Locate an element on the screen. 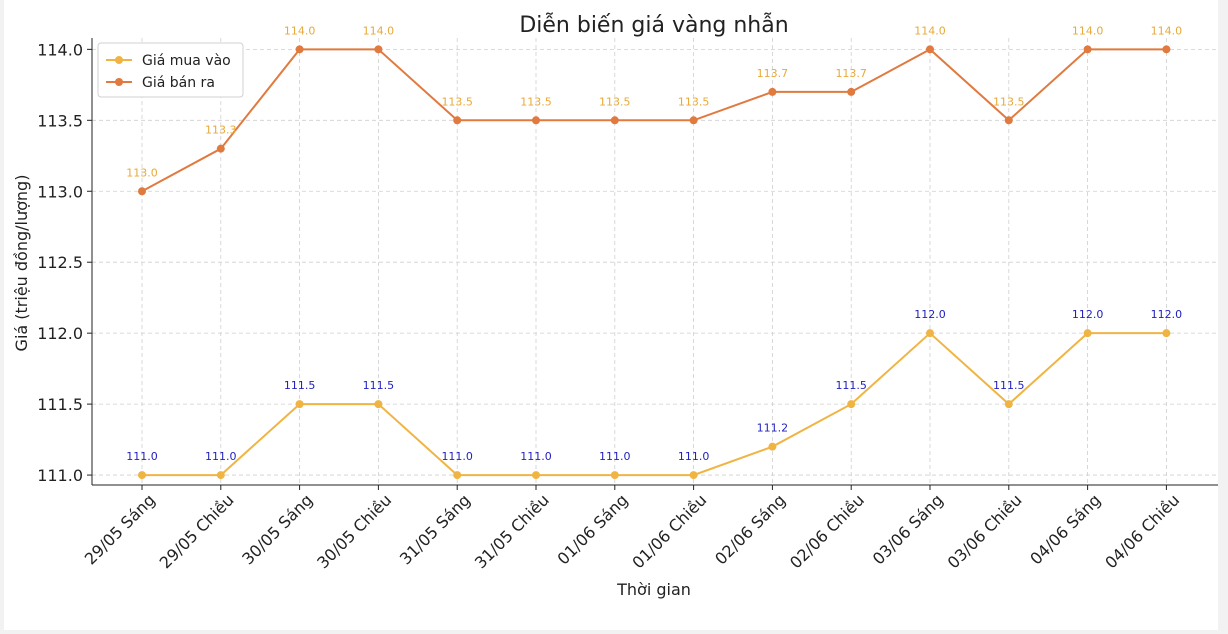 This screenshot has width=1228, height=634. y-tick-label: 111.5 is located at coordinates (60, 404).